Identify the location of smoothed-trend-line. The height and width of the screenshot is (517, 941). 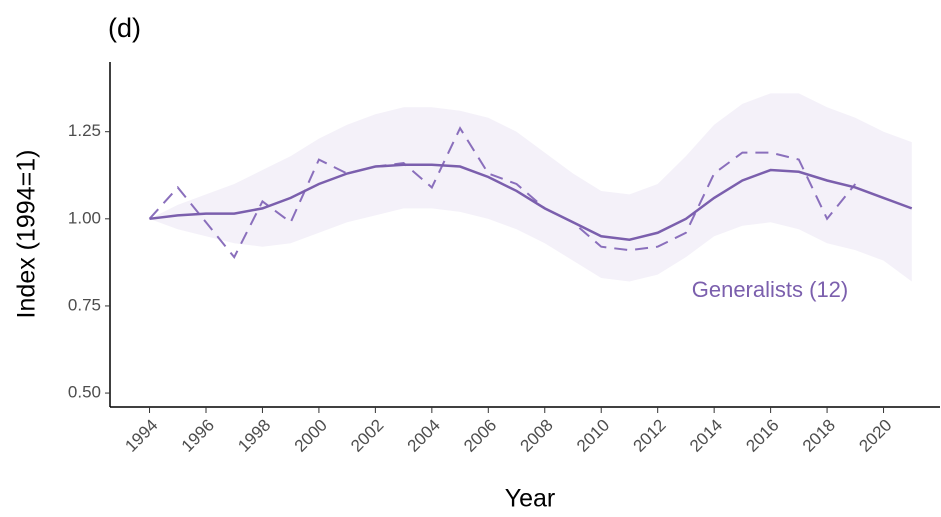
(531, 202).